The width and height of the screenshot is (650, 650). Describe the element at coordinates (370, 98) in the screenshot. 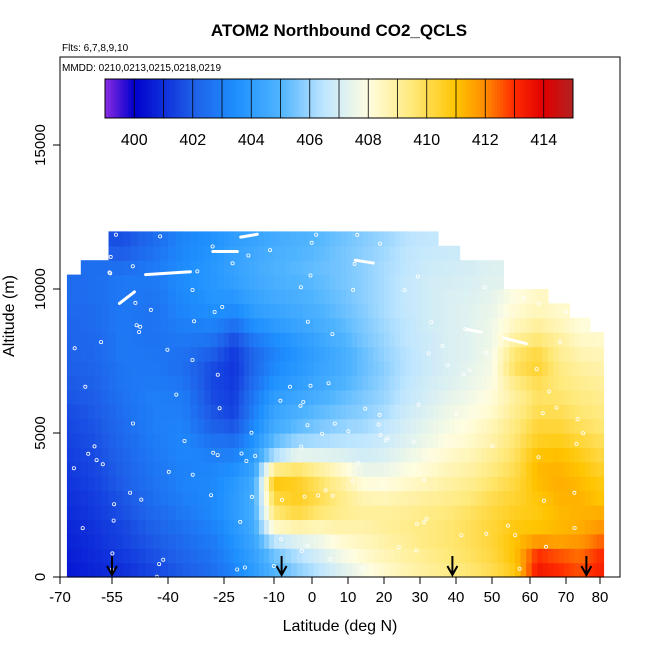

I see `colorbar-segment` at that location.